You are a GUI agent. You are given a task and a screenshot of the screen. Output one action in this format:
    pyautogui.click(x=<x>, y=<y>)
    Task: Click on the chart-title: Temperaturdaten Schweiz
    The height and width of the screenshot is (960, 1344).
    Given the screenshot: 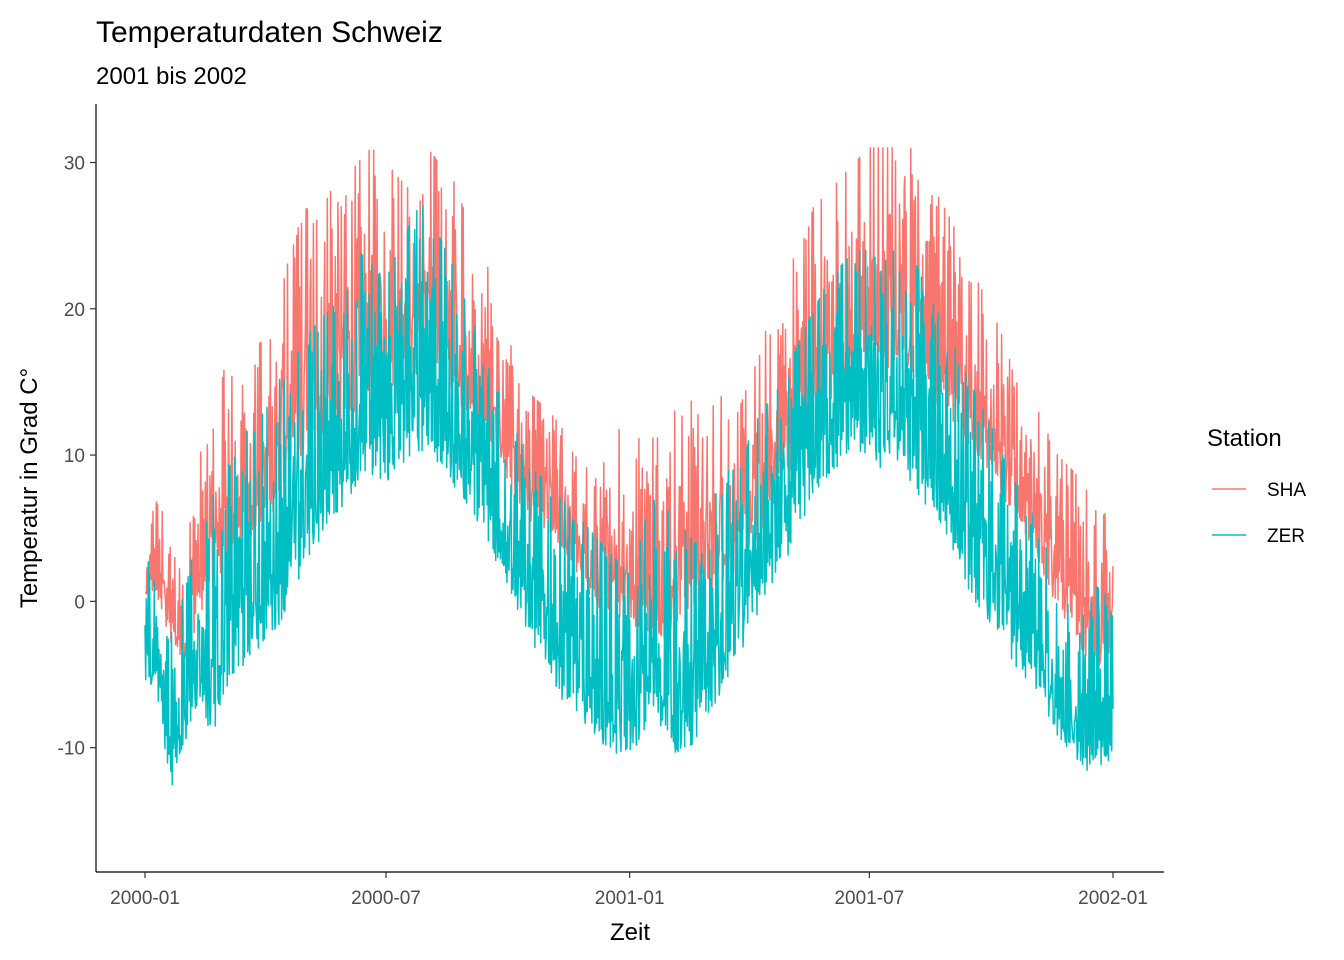 What is the action you would take?
    pyautogui.click(x=269, y=32)
    